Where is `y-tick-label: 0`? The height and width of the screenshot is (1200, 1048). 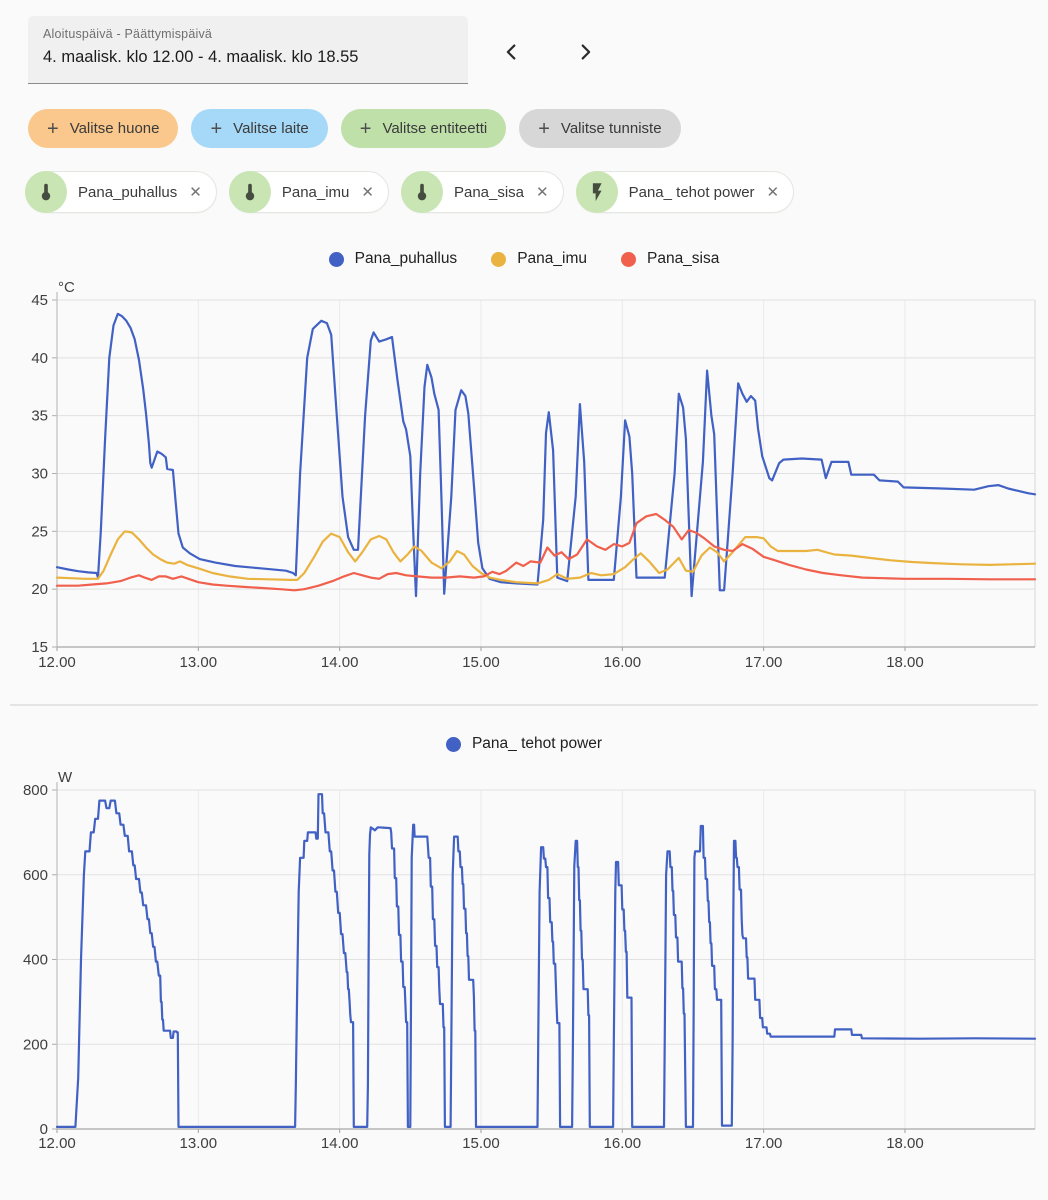
y-tick-label: 0 is located at coordinates (44, 1129).